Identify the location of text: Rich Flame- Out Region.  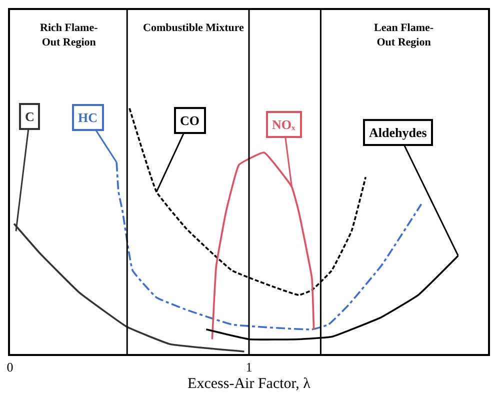
(69, 35).